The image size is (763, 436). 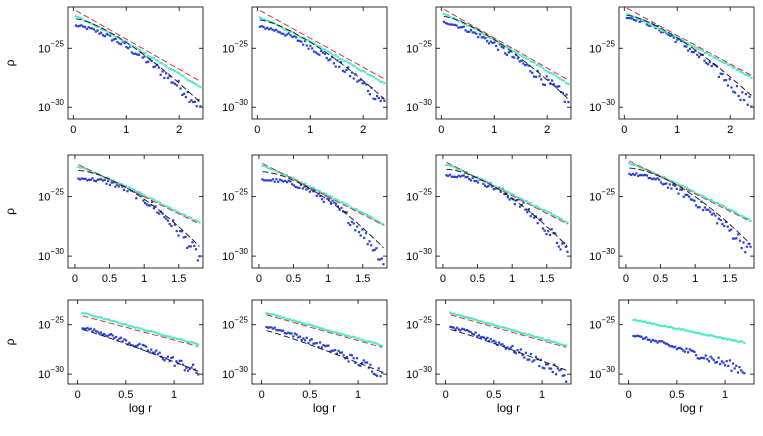 What do you see at coordinates (443, 279) in the screenshot?
I see `x-tick-label: 0` at bounding box center [443, 279].